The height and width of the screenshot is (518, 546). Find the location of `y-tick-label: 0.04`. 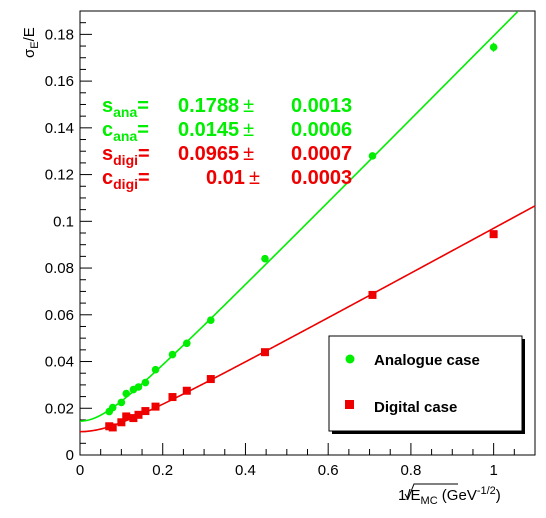

y-tick-label: 0.04 is located at coordinates (59, 362).